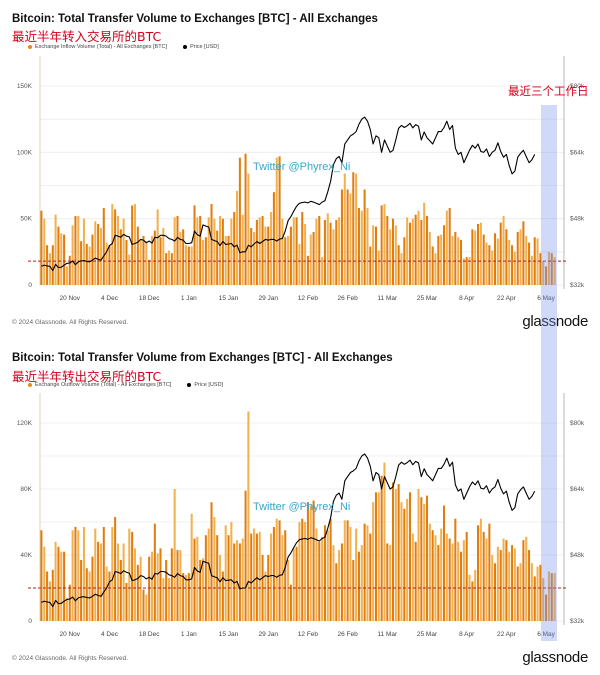 The image size is (600, 675). I want to click on watermark-text: Twitter @Phyrex_Ni, so click(301, 167).